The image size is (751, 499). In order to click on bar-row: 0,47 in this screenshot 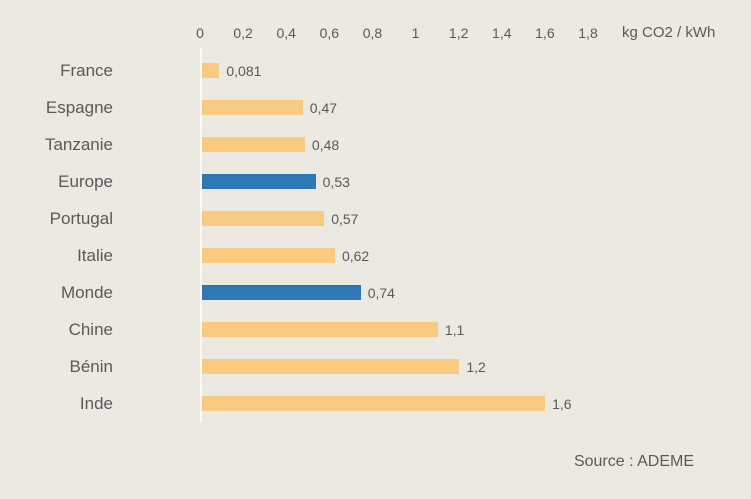, I will do `click(395, 107)`.